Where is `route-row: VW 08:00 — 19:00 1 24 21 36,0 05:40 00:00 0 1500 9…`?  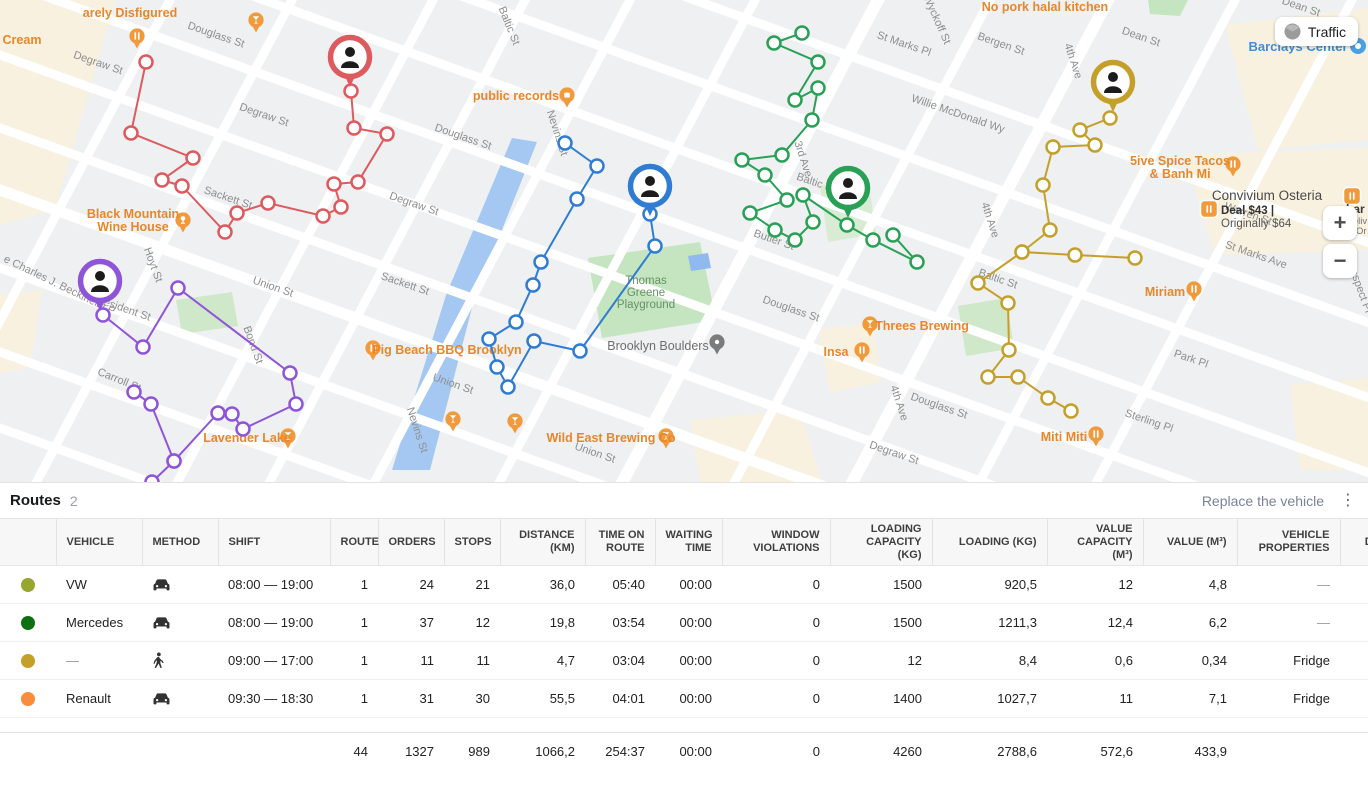 route-row: VW 08:00 — 19:00 1 24 21 36,0 05:40 00:00 0 1500 9… is located at coordinates (684, 584).